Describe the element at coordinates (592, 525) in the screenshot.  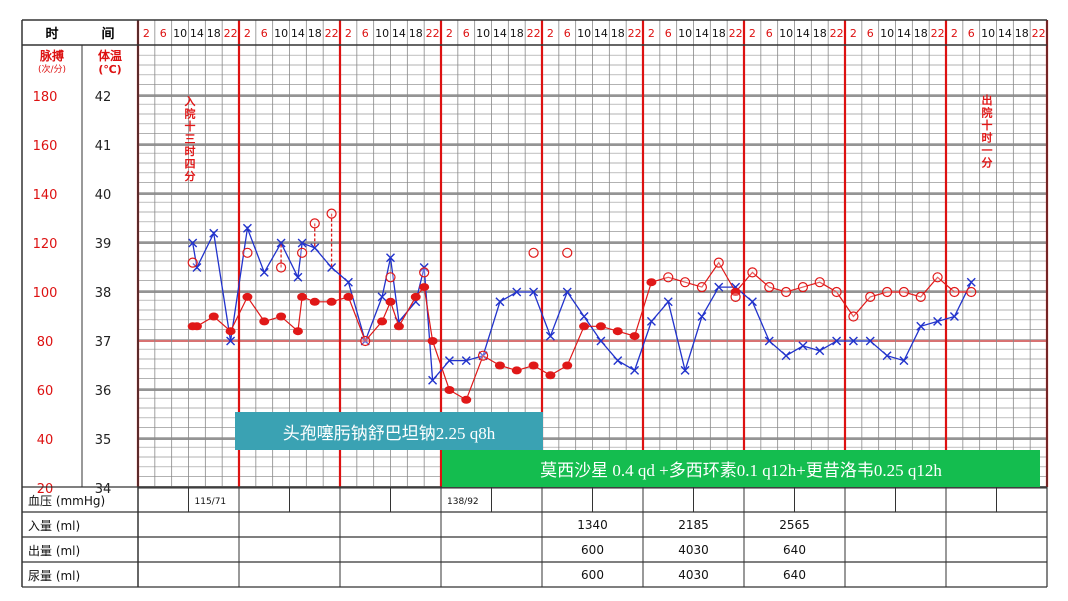
I see `table-cell: 1340` at that location.